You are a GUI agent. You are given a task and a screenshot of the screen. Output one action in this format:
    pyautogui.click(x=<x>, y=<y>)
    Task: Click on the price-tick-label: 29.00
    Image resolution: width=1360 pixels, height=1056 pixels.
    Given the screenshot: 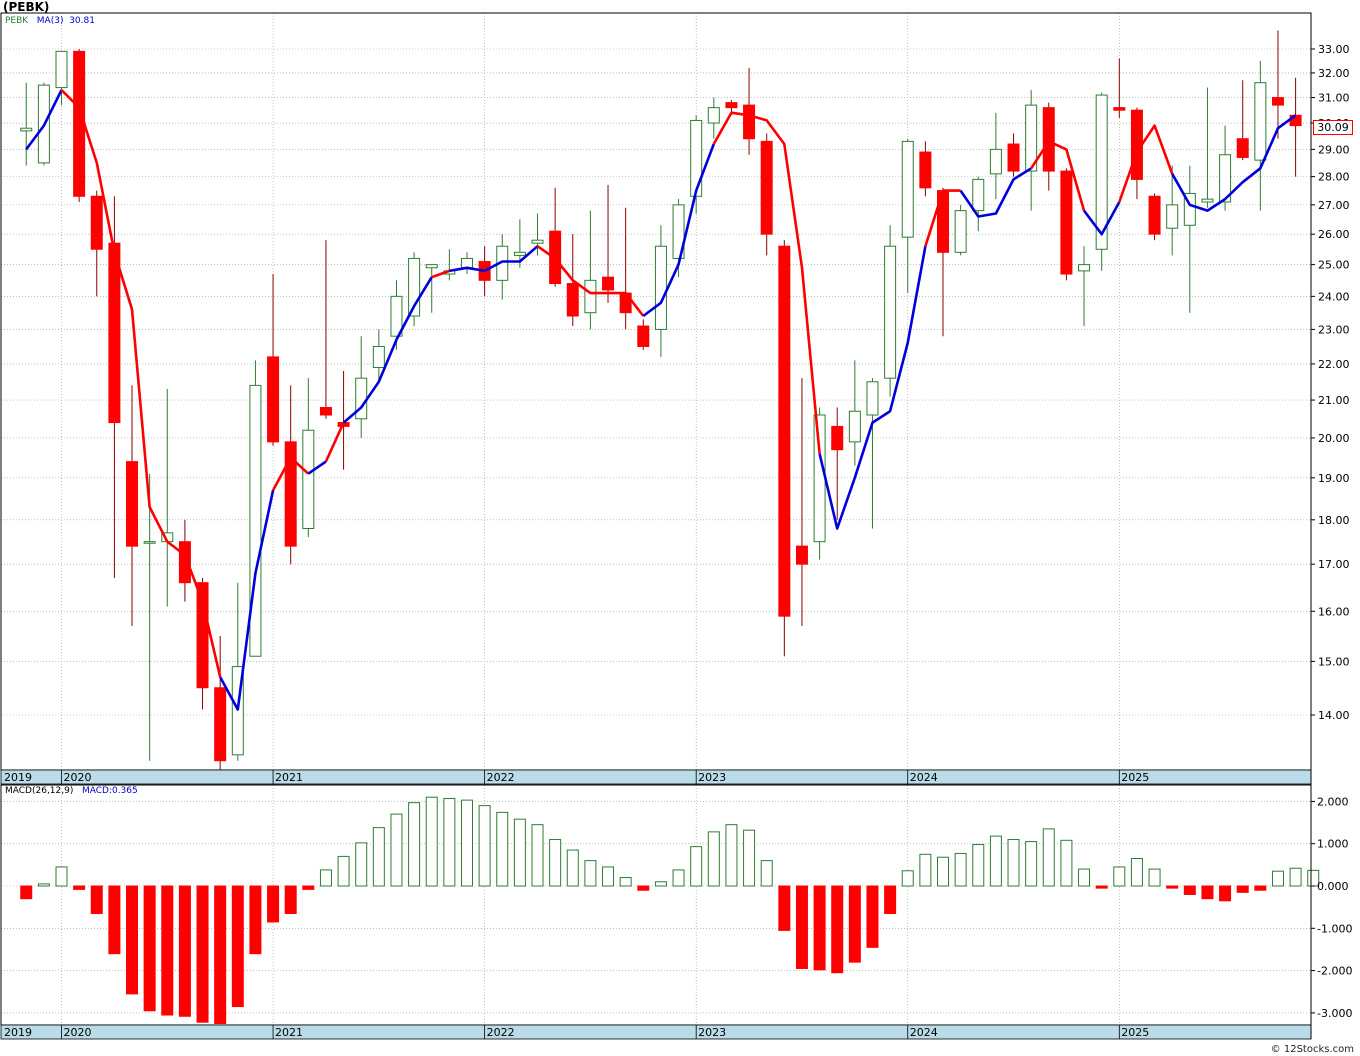 What is the action you would take?
    pyautogui.click(x=1334, y=149)
    